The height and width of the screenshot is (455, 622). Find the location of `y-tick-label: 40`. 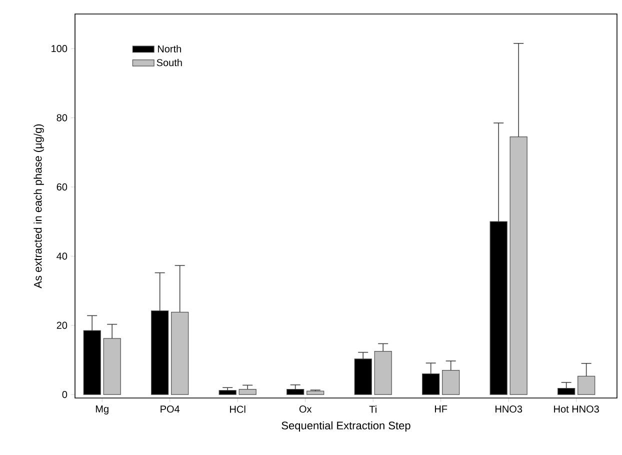

y-tick-label: 40 is located at coordinates (62, 256).